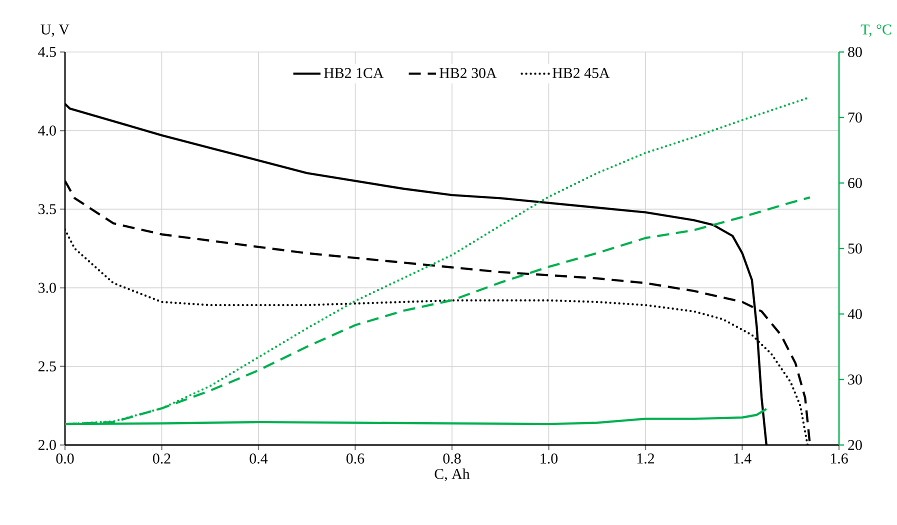  I want to click on y2-tick-label: 30, so click(855, 379).